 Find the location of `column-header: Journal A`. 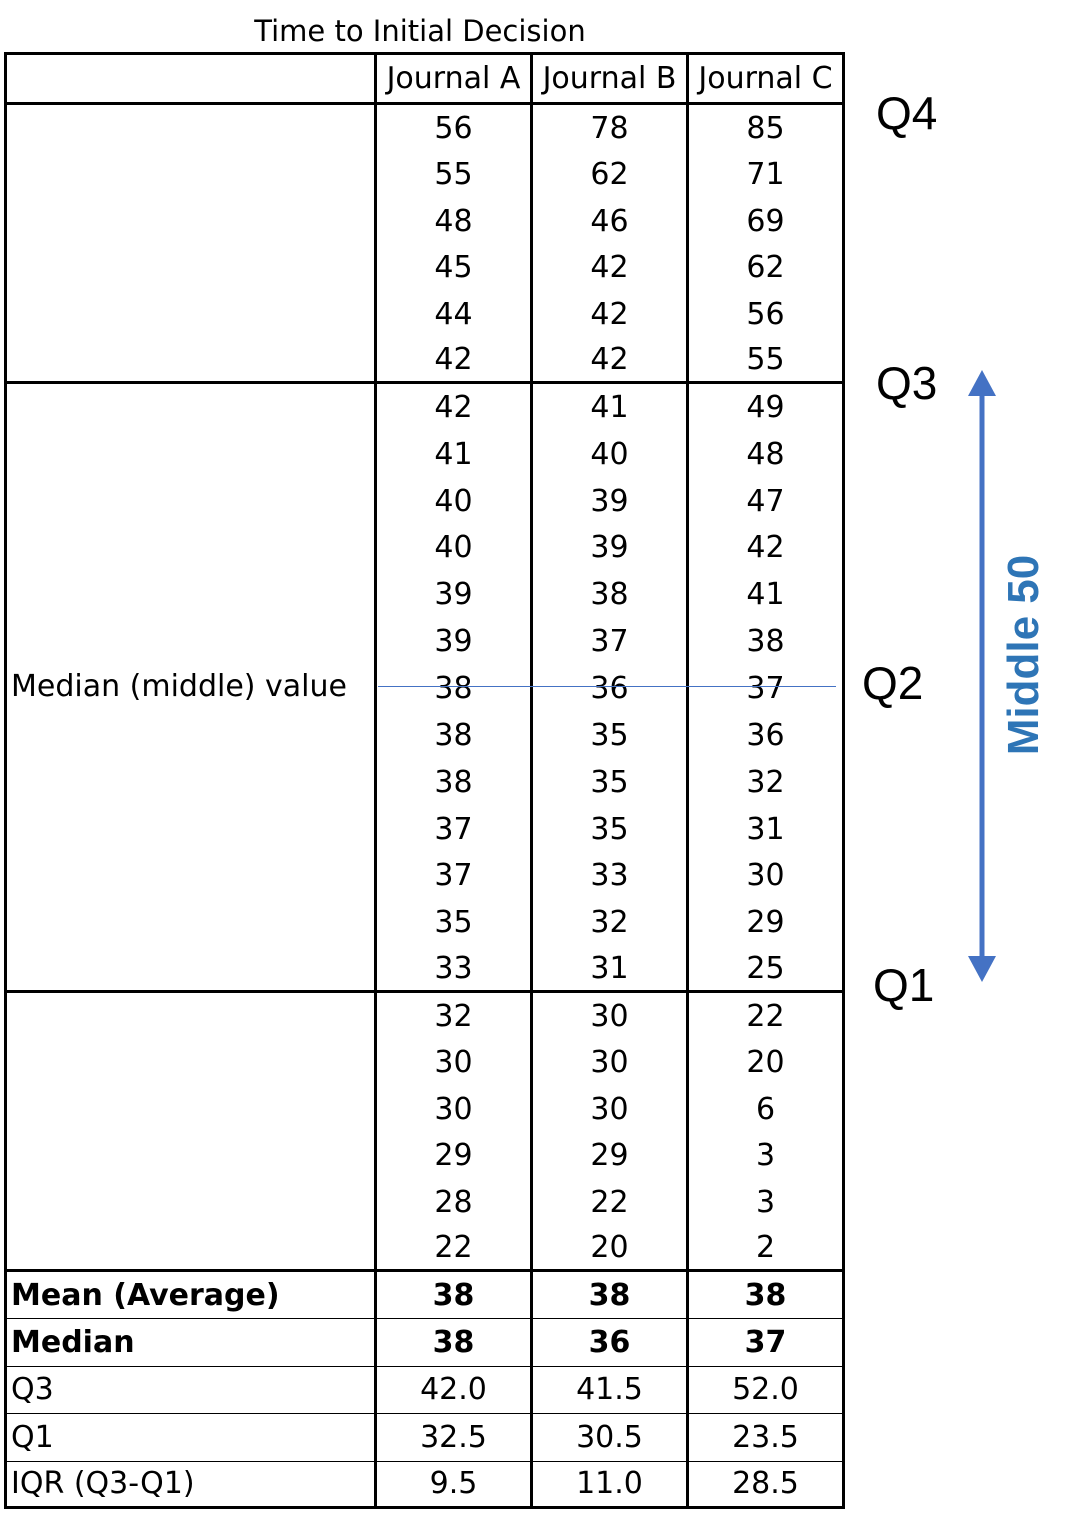

column-header: Journal A is located at coordinates (455, 80).